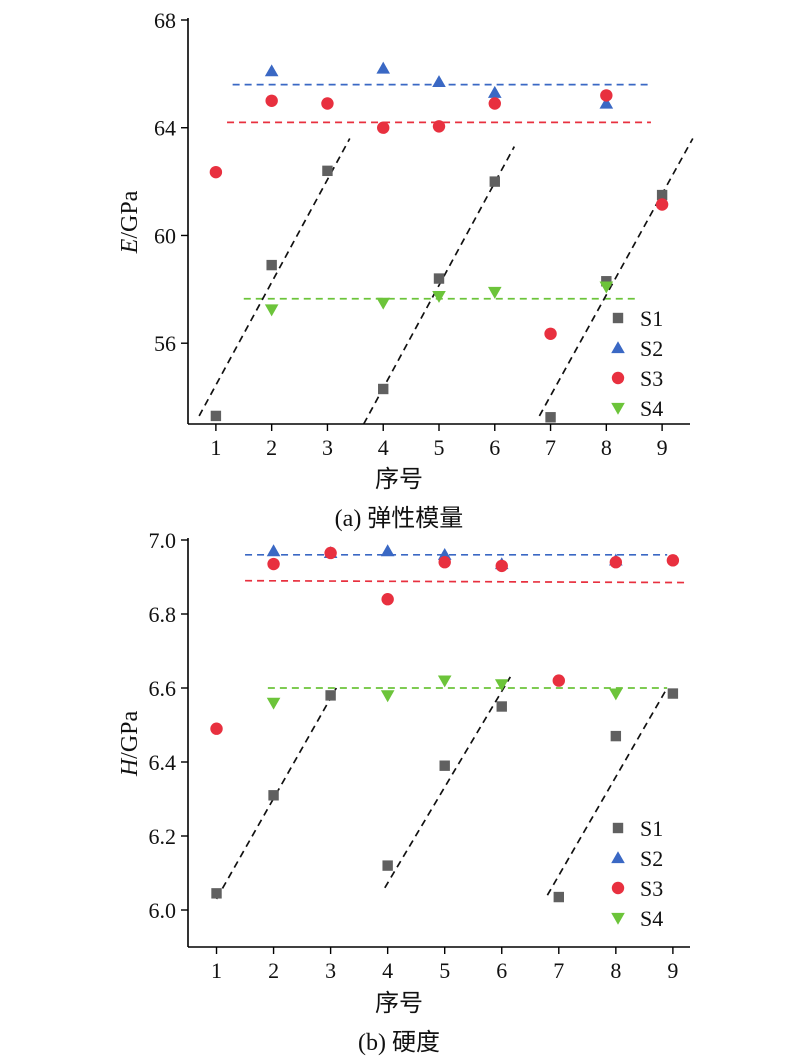  I want to click on y-tick-label: 6.6, so click(163, 688).